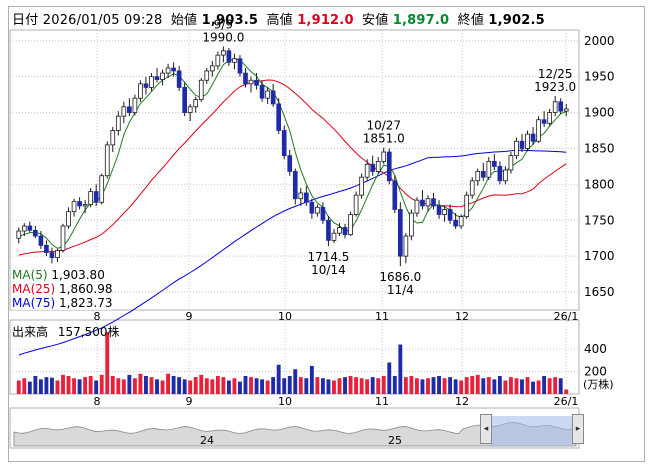 The width and height of the screenshot is (653, 470). What do you see at coordinates (30, 332) in the screenshot?
I see `volume-label: 出来高` at bounding box center [30, 332].